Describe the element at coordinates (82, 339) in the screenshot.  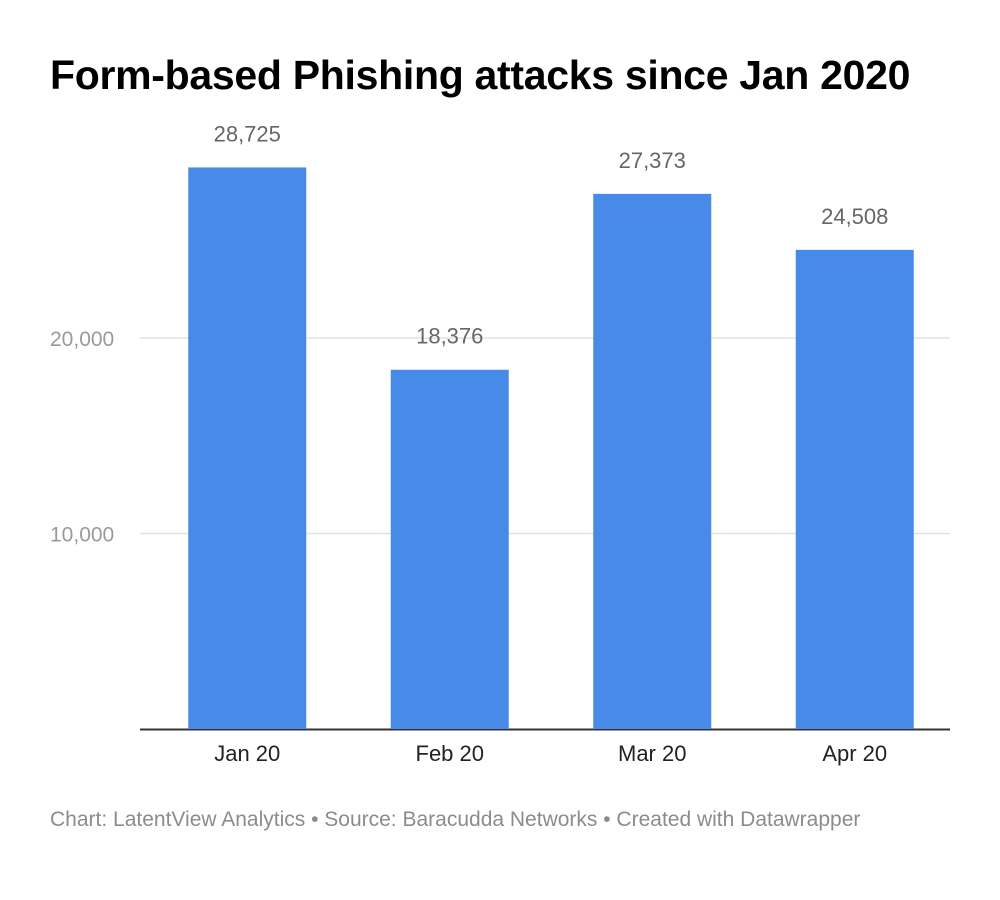
I see `y-tick-label: 20,000` at that location.